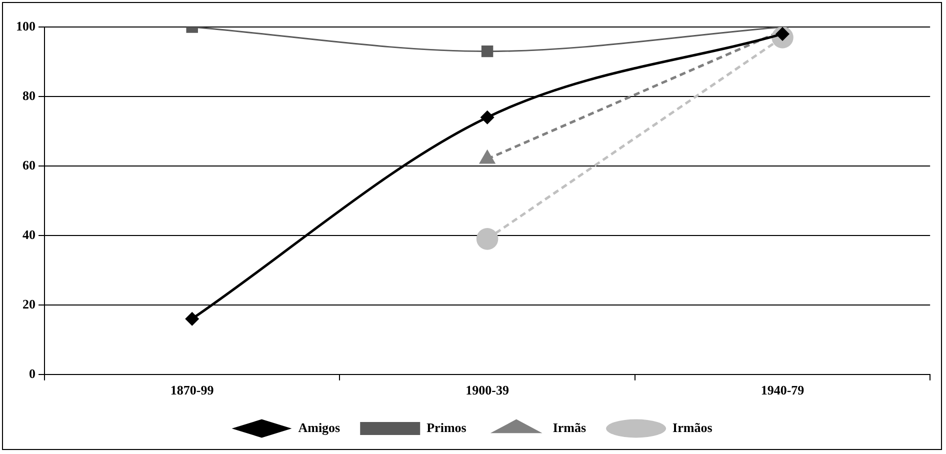 This screenshot has height=454, width=946. I want to click on y-tick-label: 60, so click(29, 164).